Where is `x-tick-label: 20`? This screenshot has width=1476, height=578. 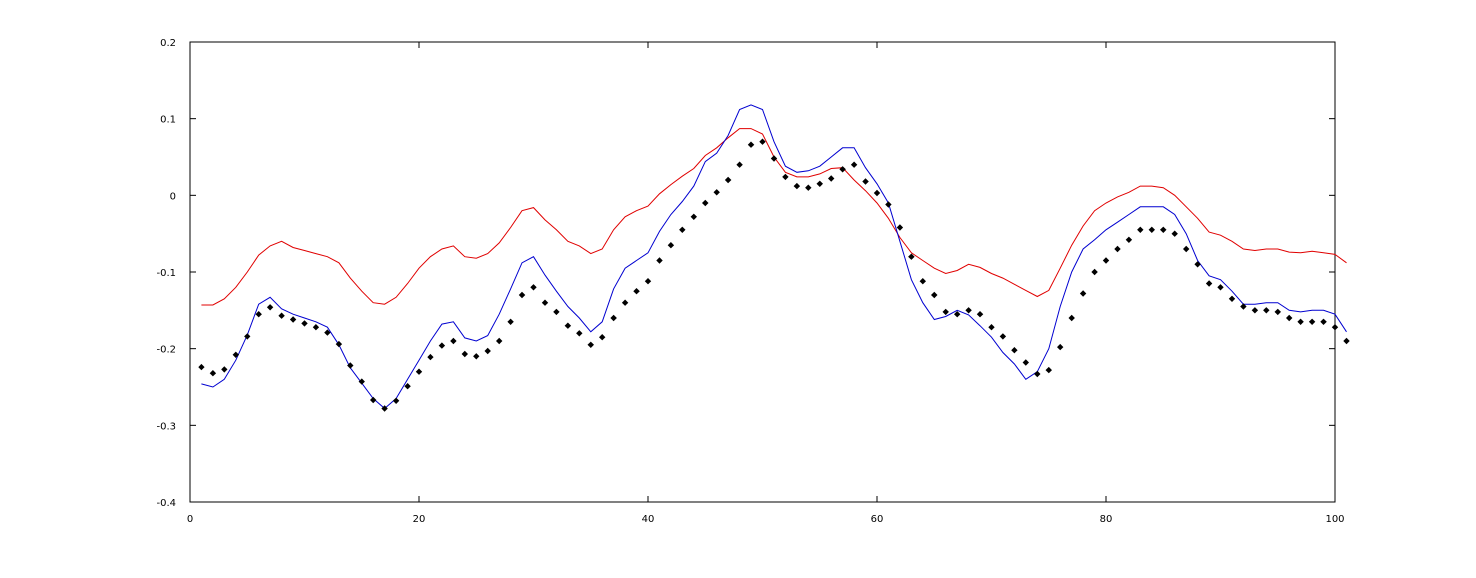 x-tick-label: 20 is located at coordinates (419, 519).